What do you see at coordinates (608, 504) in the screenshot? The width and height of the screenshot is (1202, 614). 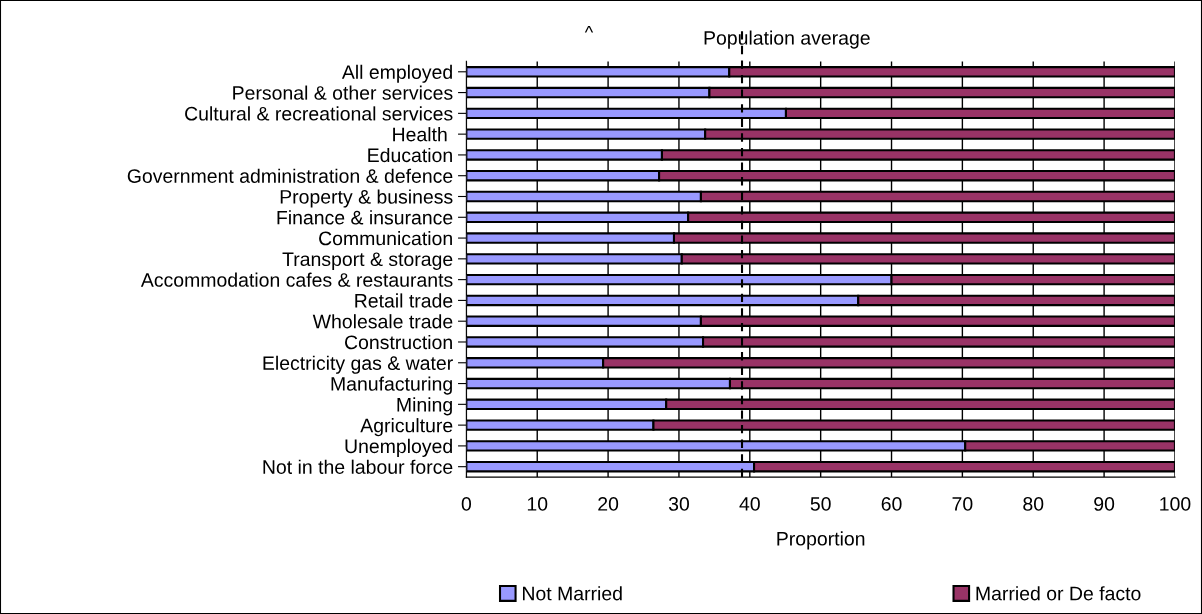 I see `x-tick-label: 20` at bounding box center [608, 504].